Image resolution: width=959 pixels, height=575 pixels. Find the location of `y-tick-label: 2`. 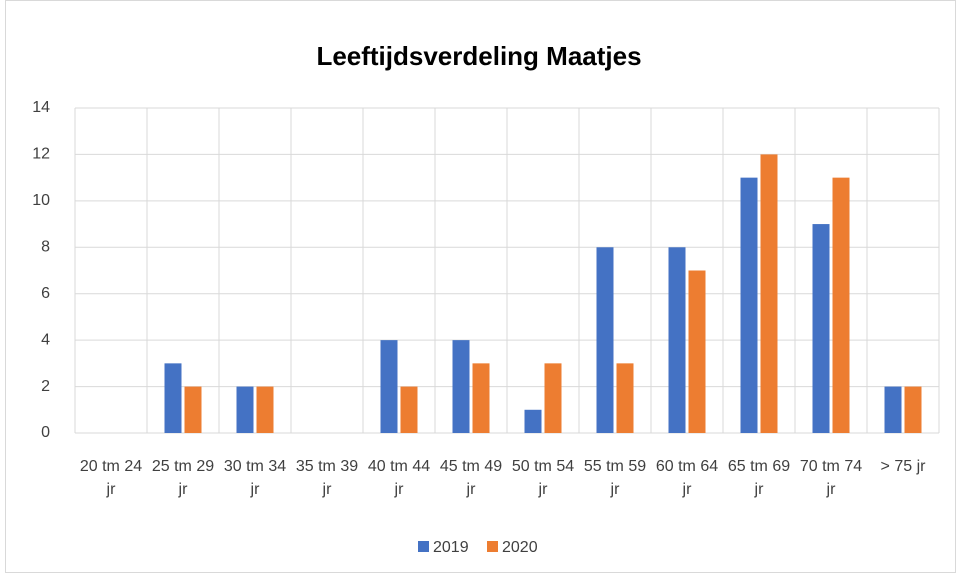

y-tick-label: 2 is located at coordinates (45, 386).